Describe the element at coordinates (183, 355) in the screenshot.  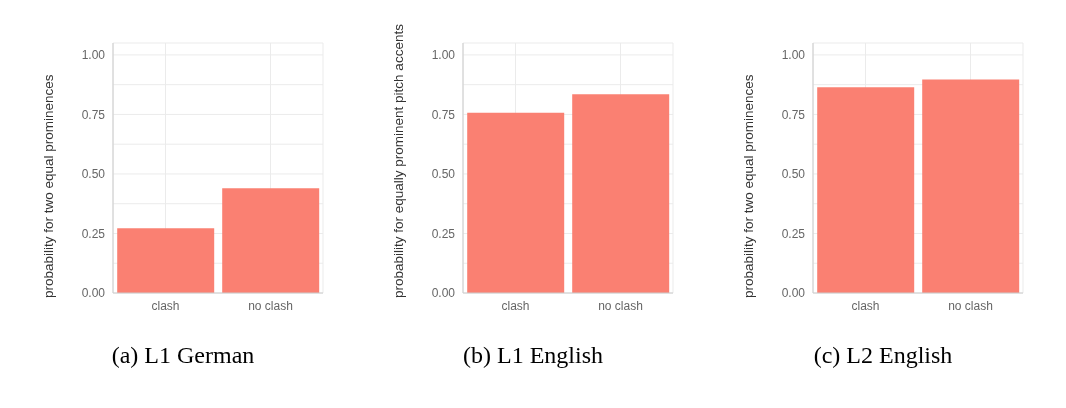
I see `text: (a) L1 German` at that location.